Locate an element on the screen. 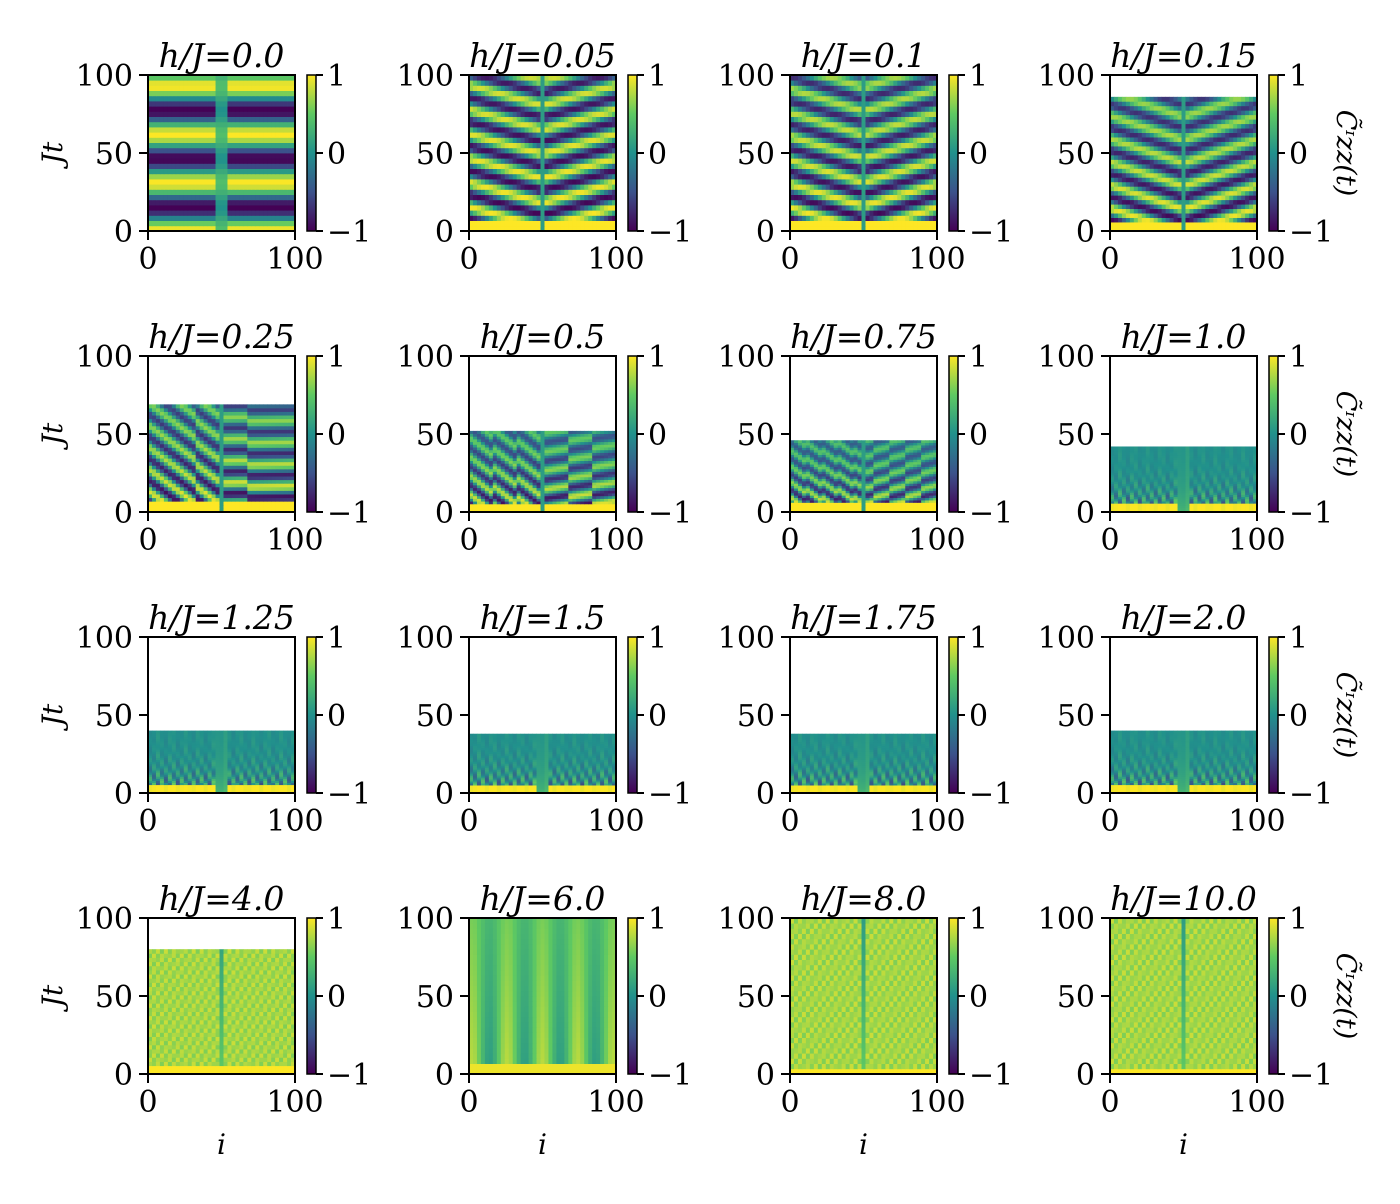 The height and width of the screenshot is (1204, 1400). y-tick-label: 0 is located at coordinates (1085, 232).